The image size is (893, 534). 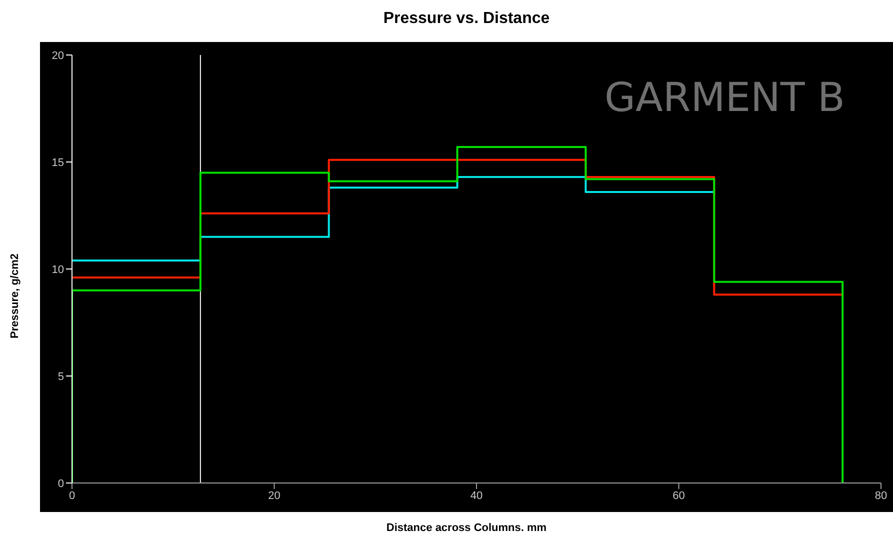 What do you see at coordinates (15, 296) in the screenshot?
I see `y-axis-title: Pressure, g/cm2` at bounding box center [15, 296].